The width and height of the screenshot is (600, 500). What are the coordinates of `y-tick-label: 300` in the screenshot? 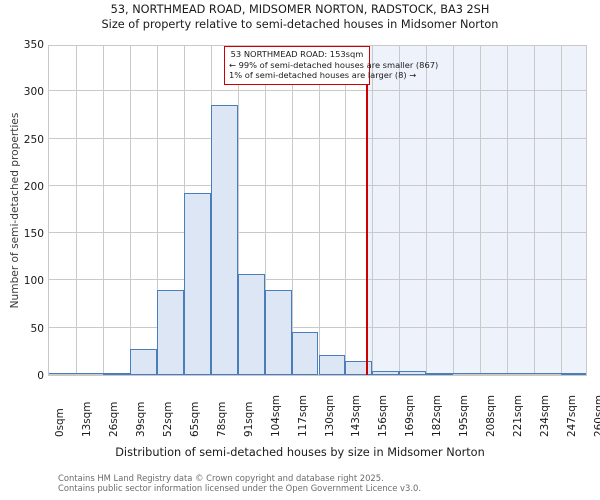 It's located at (33, 92).